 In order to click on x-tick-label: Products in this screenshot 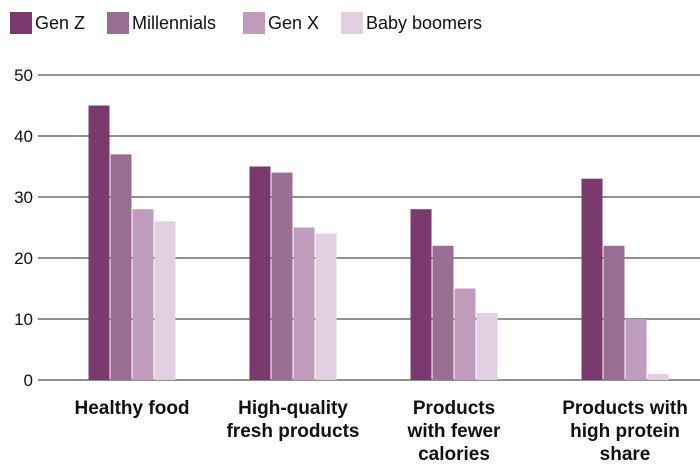, I will do `click(454, 408)`.